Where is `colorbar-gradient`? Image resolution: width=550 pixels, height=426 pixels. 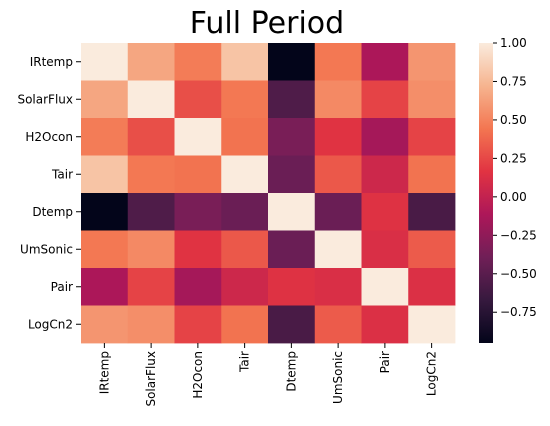 colorbar-gradient is located at coordinates (486, 193).